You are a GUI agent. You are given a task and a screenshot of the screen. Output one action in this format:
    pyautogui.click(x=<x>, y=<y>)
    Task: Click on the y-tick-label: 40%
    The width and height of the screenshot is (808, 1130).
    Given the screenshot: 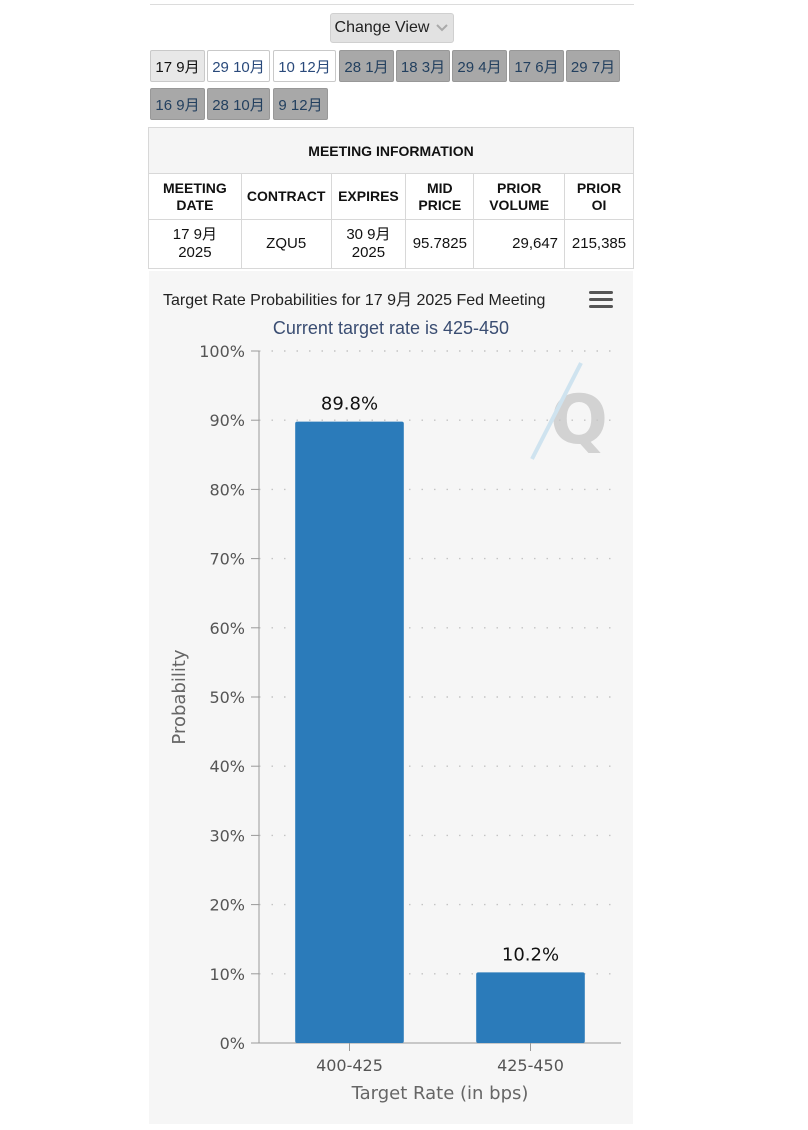 What is the action you would take?
    pyautogui.click(x=227, y=766)
    